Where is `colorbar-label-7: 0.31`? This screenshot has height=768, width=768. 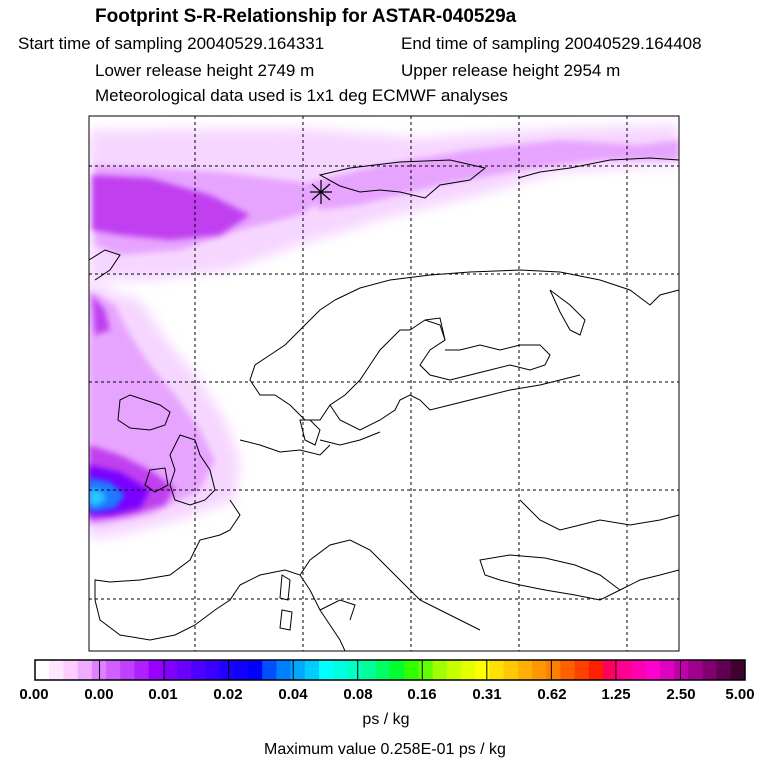
colorbar-label-7: 0.31 is located at coordinates (487, 694).